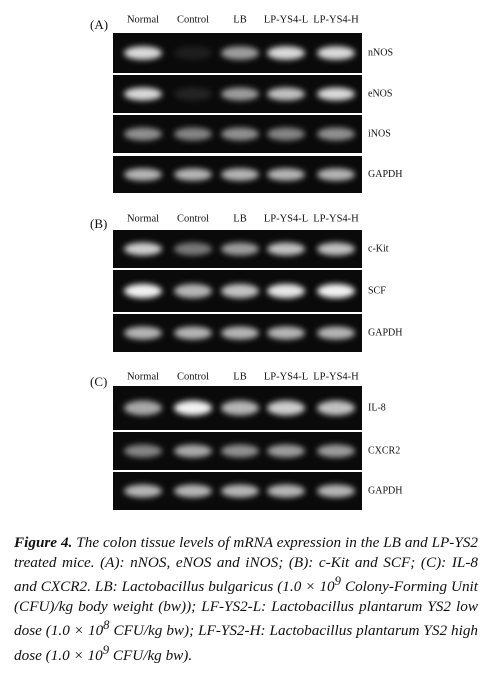 The width and height of the screenshot is (489, 675). What do you see at coordinates (151, 655) in the screenshot?
I see `caption-text: CFU/kg bw).` at bounding box center [151, 655].